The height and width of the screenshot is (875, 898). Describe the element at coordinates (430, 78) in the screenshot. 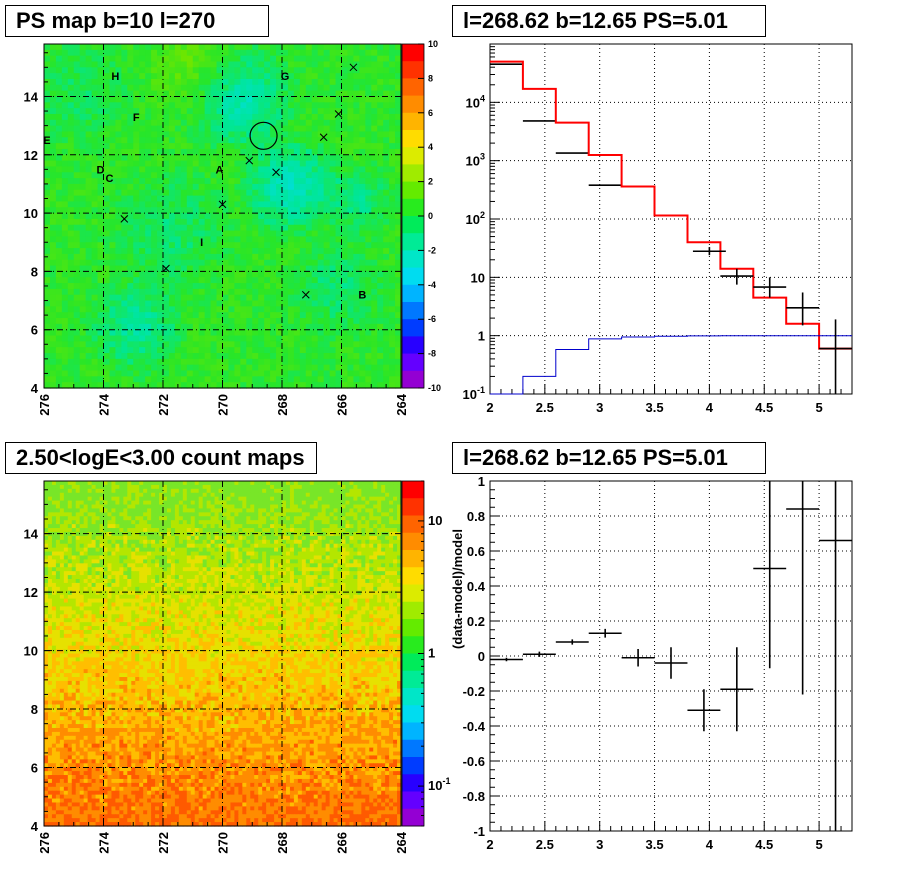

I see `ps-map-colorbar-label: 8` at that location.